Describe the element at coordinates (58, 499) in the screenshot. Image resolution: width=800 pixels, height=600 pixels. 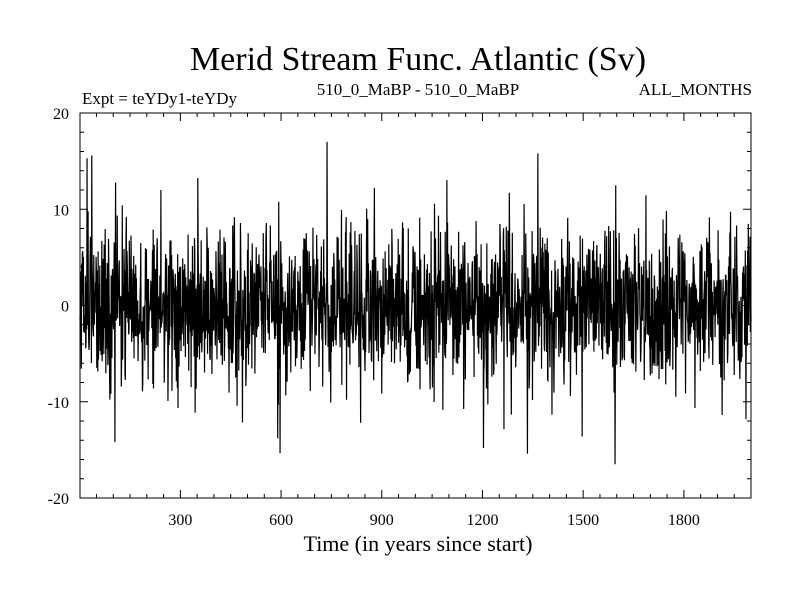
I see `y-tick-label: -20` at that location.